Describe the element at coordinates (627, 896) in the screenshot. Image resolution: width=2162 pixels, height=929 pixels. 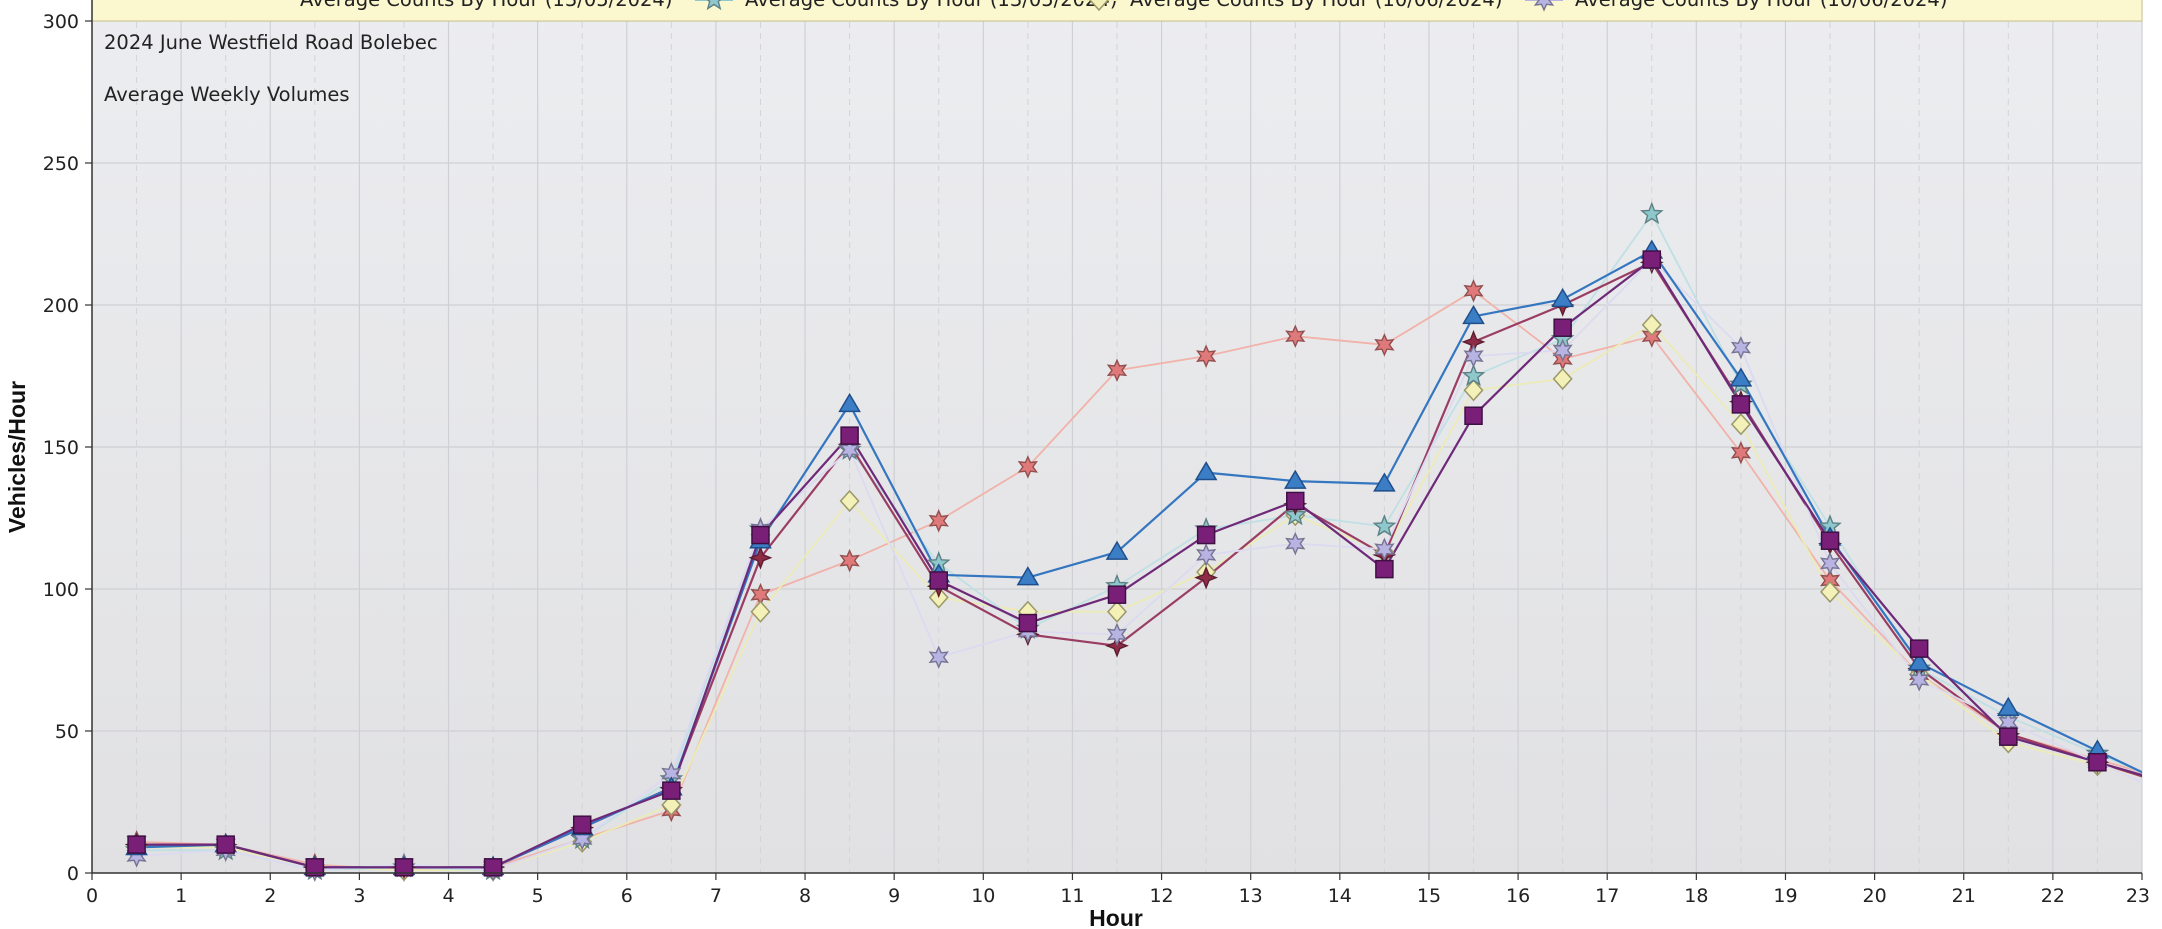
I see `x-tick-label: 6` at that location.